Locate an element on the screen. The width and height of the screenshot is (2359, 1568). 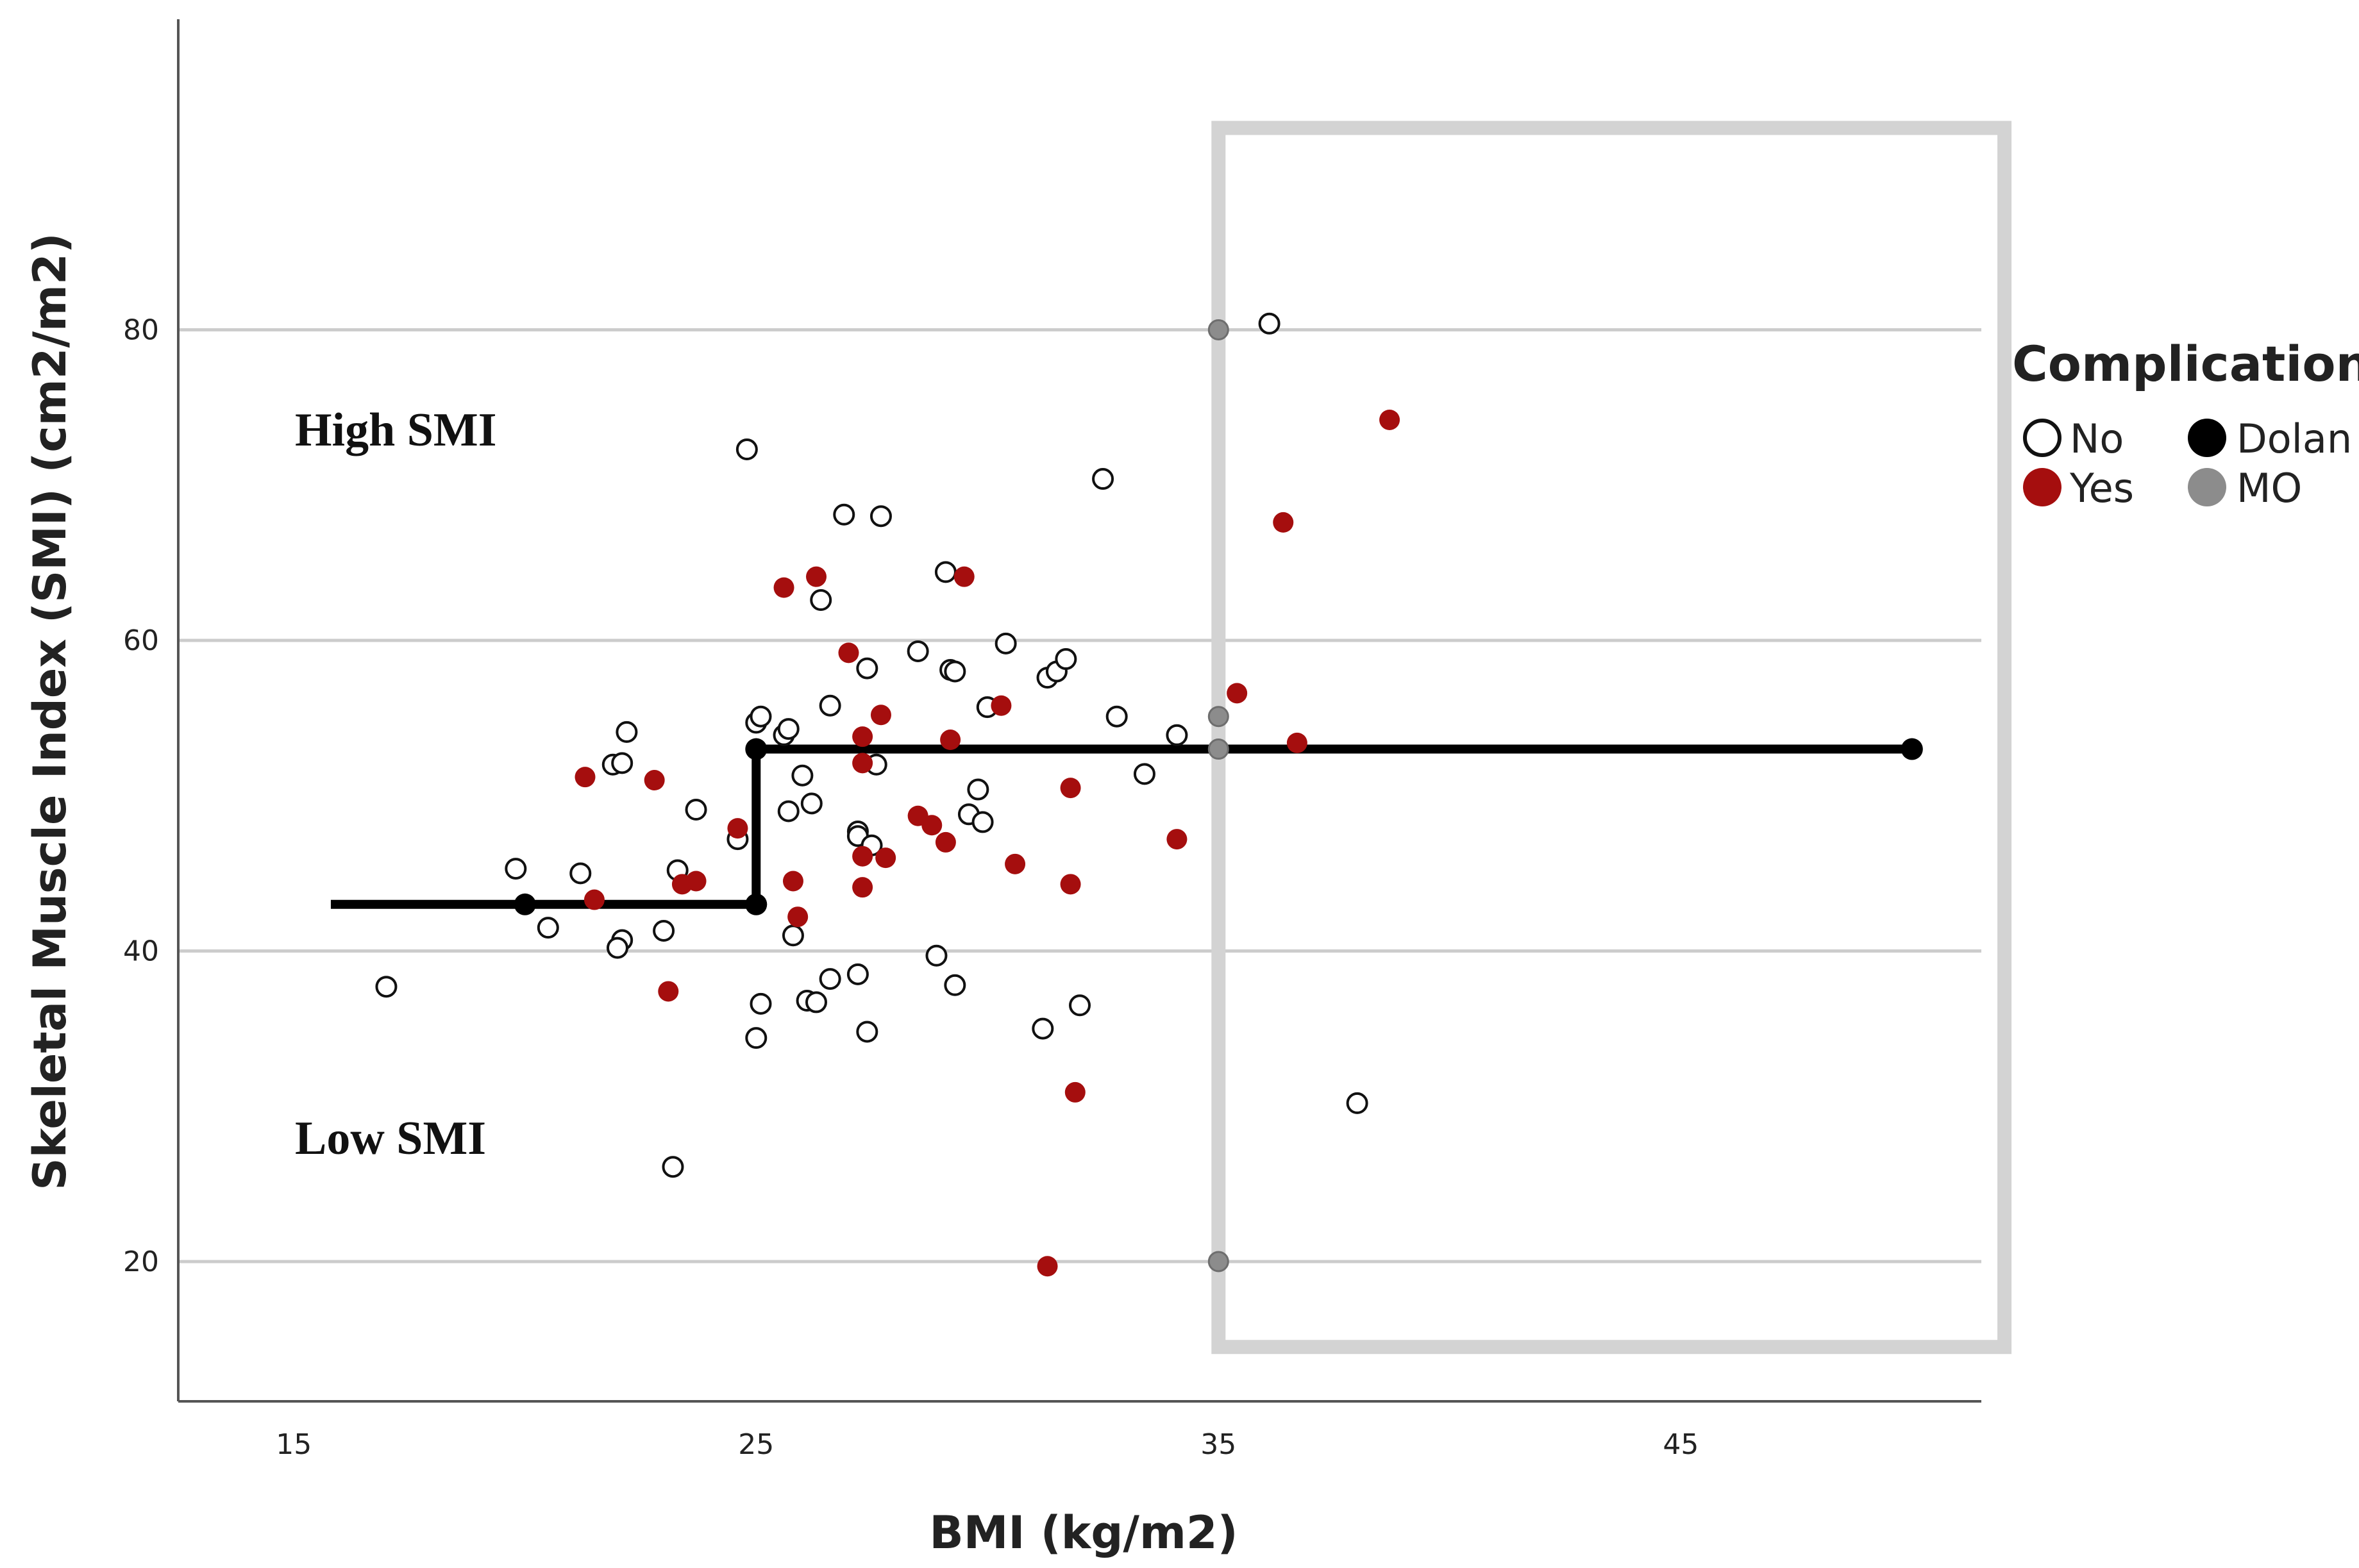
y-axis-title: Skeletal Muscle Index (SMI) (cm2/m2) is located at coordinates (50, 711).